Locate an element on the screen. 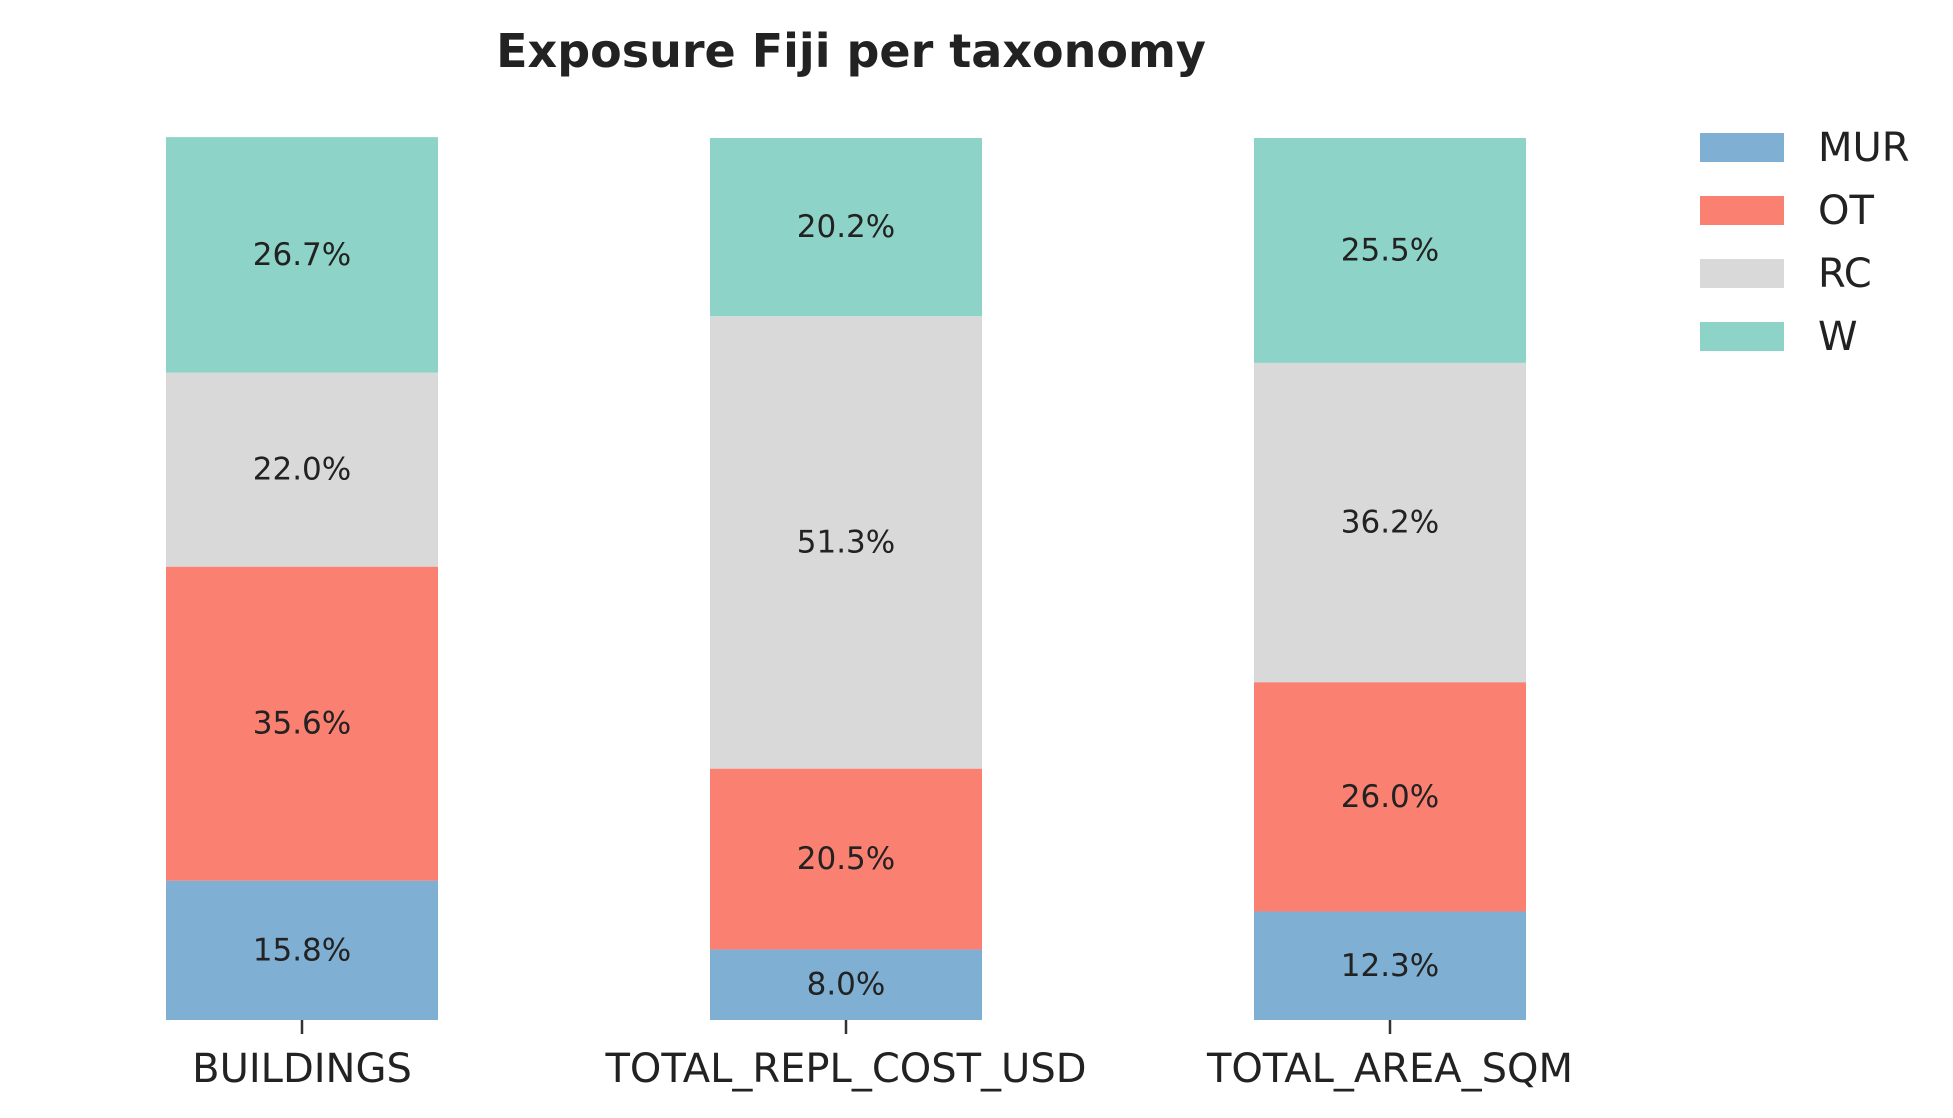 This screenshot has height=1118, width=1953. data-label-total-area-sqm-mur: 12.3% is located at coordinates (1390, 966).